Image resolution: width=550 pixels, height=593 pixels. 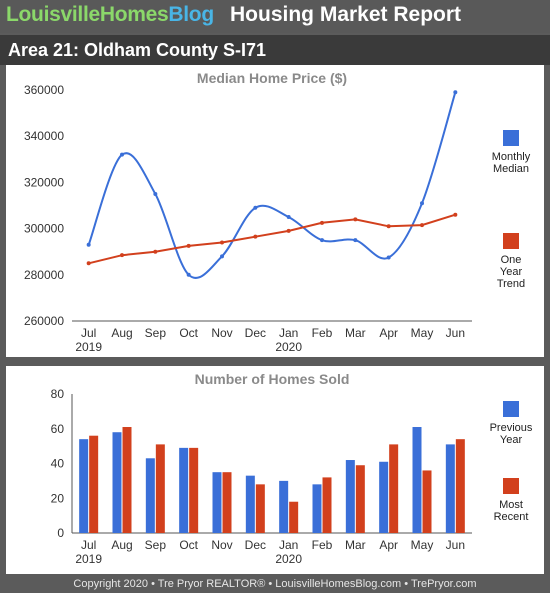 What do you see at coordinates (191, 14) in the screenshot?
I see `brand-name-part2: Blog` at bounding box center [191, 14].